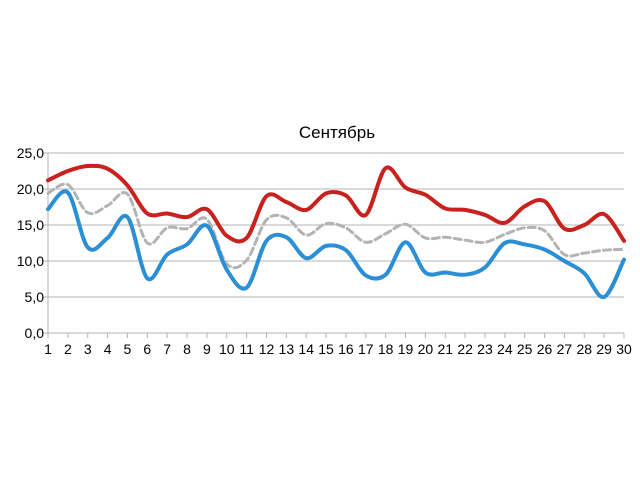 This screenshot has height=480, width=640. What do you see at coordinates (128, 349) in the screenshot?
I see `x-tick-label: 5` at bounding box center [128, 349].